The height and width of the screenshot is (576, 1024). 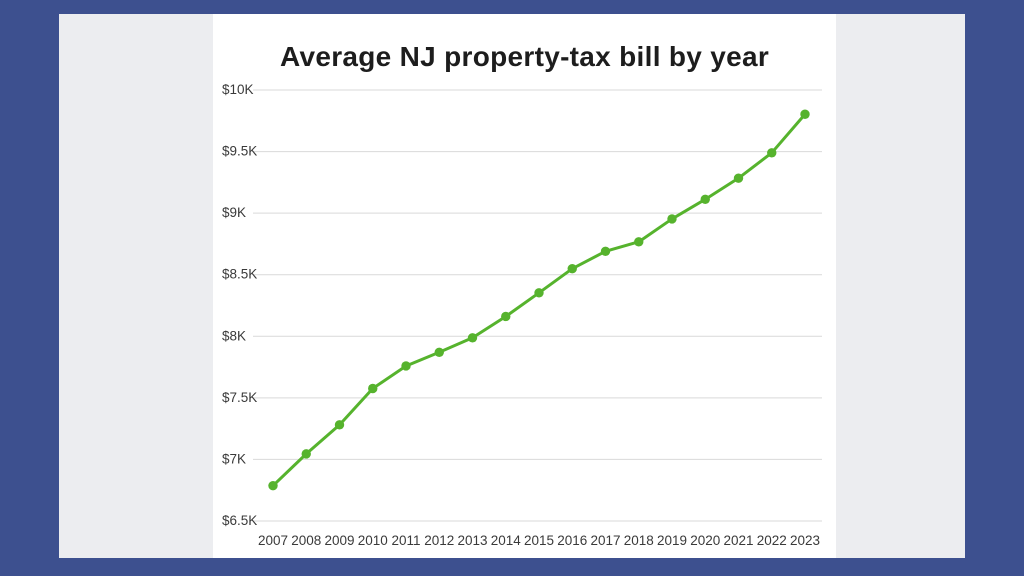 What do you see at coordinates (373, 388) in the screenshot?
I see `data-point-2010` at bounding box center [373, 388].